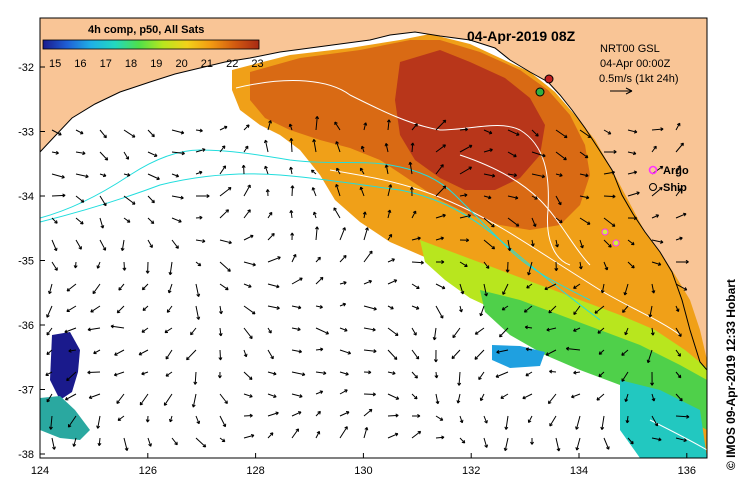 The width and height of the screenshot is (749, 496). What do you see at coordinates (630, 49) in the screenshot?
I see `model-label: NRT00 GSL` at bounding box center [630, 49].